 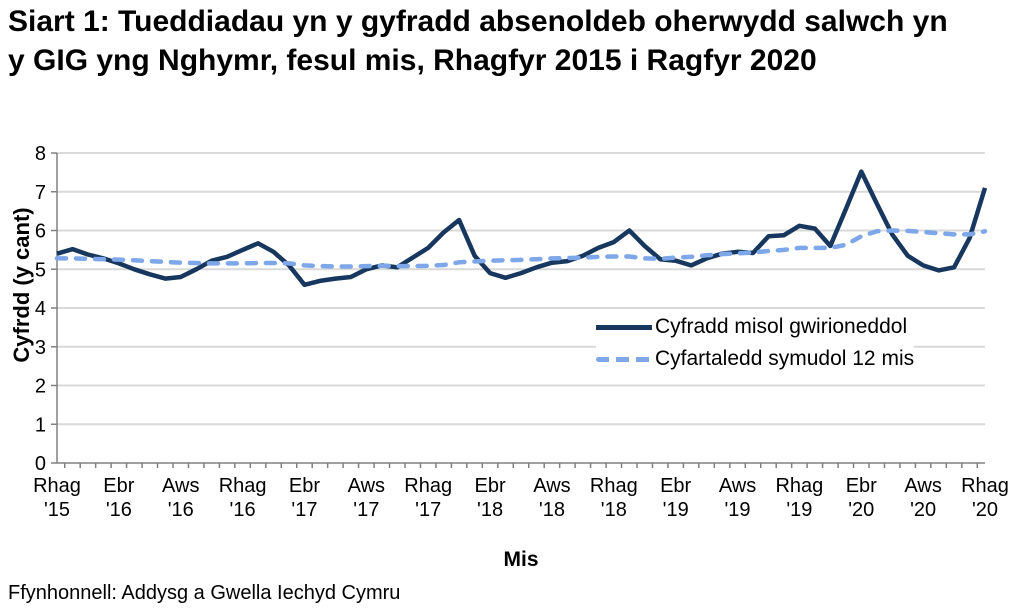 I want to click on solid-line-sample-icon, so click(x=624, y=327).